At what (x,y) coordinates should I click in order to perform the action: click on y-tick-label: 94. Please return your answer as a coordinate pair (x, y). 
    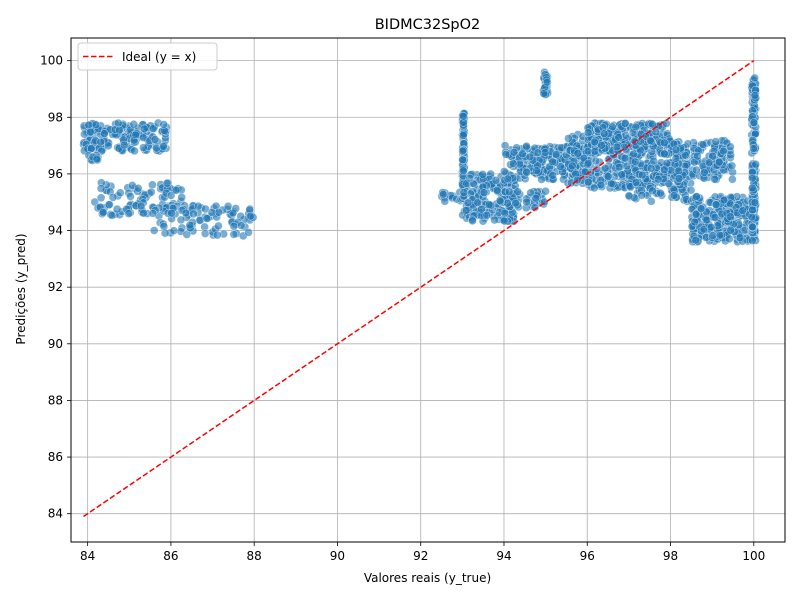
    Looking at the image, I should click on (55, 231).